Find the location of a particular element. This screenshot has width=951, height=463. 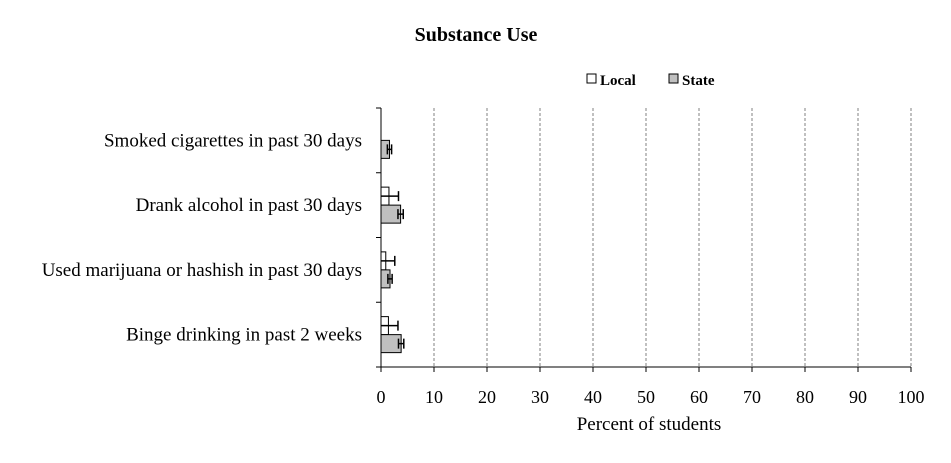

x-axis-title: Percent of students is located at coordinates (649, 424).